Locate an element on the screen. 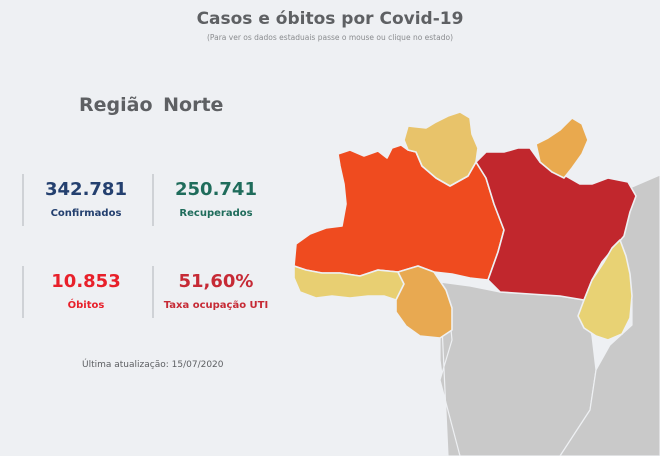  state-amazonas is located at coordinates (399, 212).